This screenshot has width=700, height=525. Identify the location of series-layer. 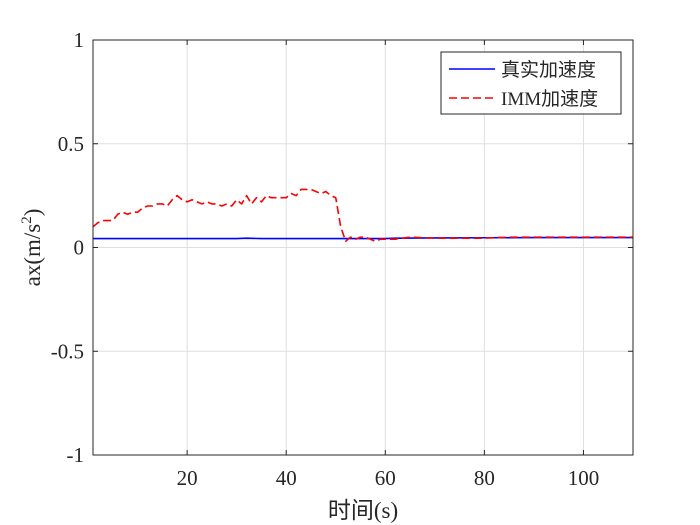
(362, 215).